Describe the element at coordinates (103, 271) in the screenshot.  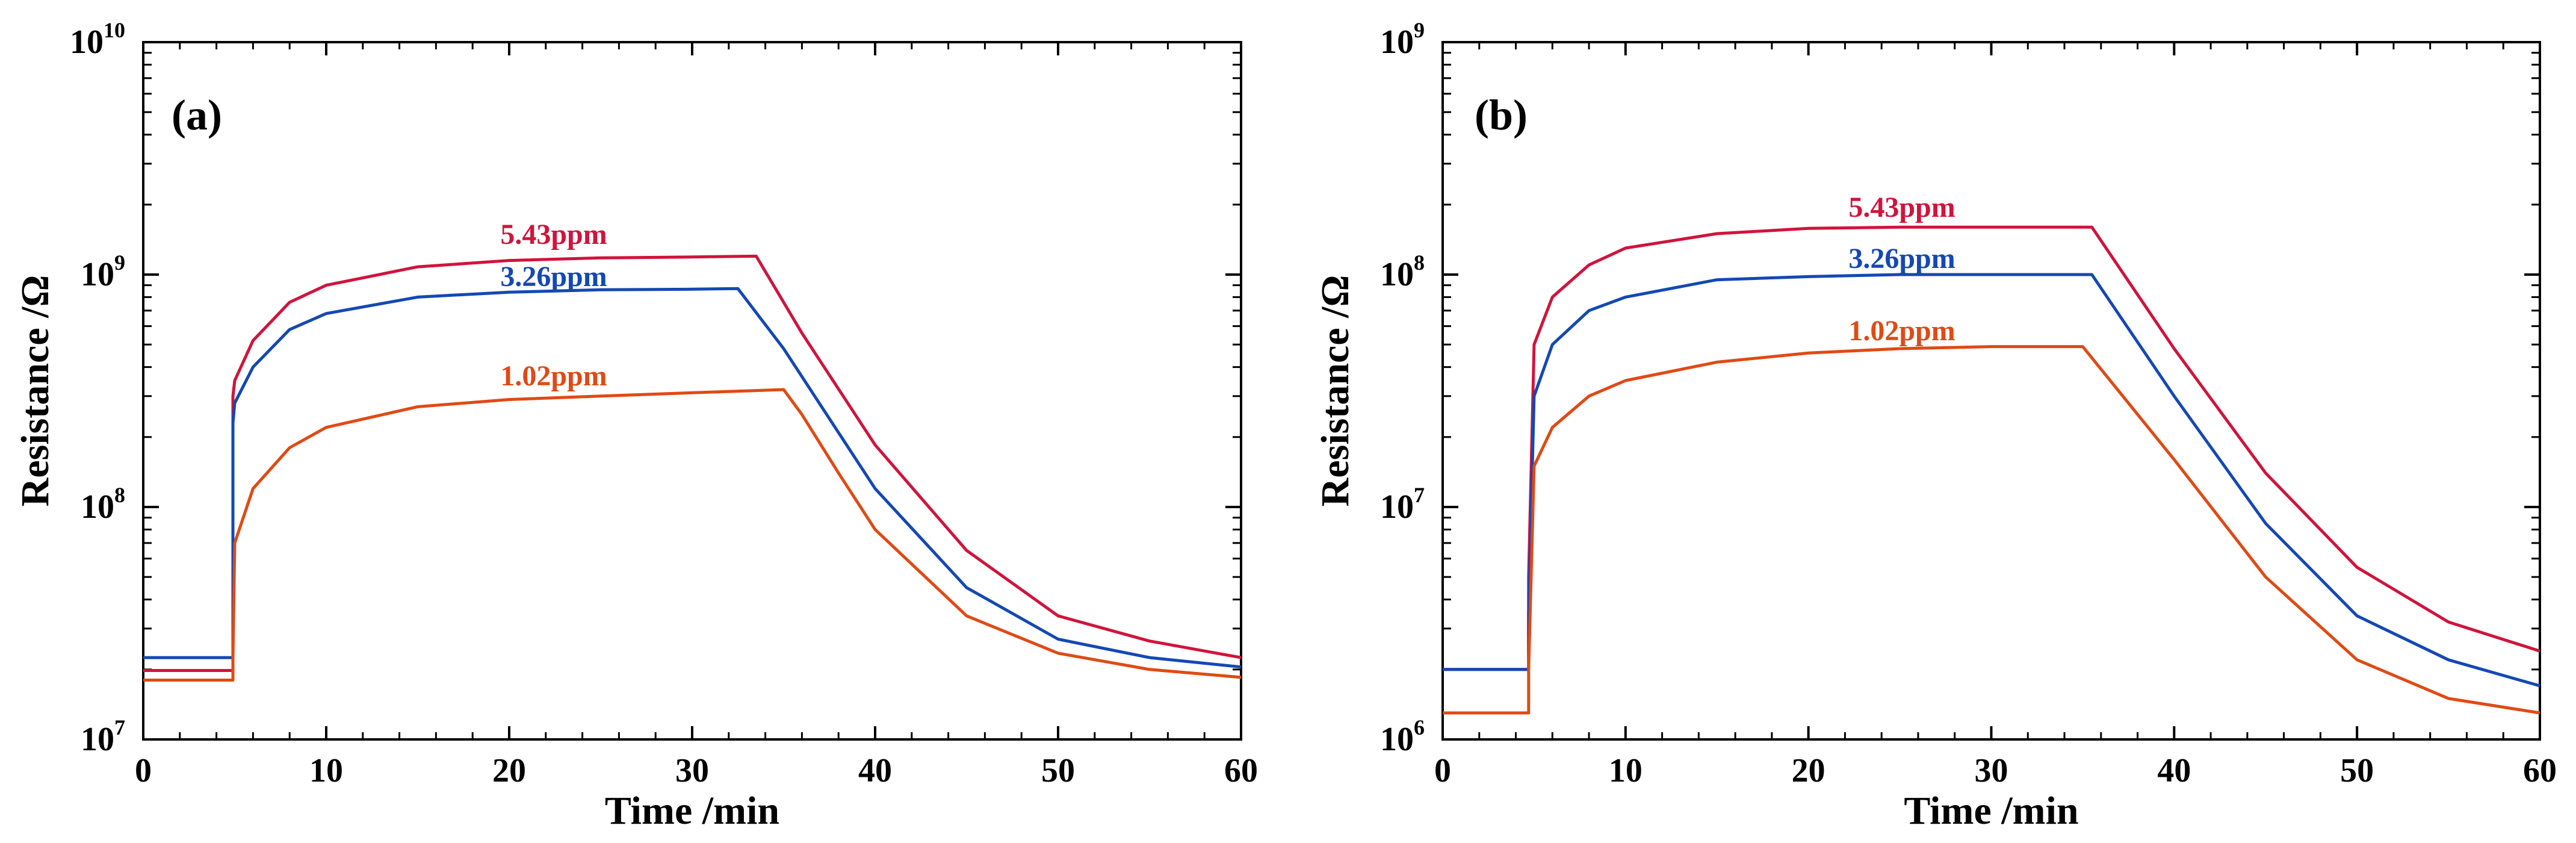
I see `panel-a-y-tick-label: 10⁹` at that location.